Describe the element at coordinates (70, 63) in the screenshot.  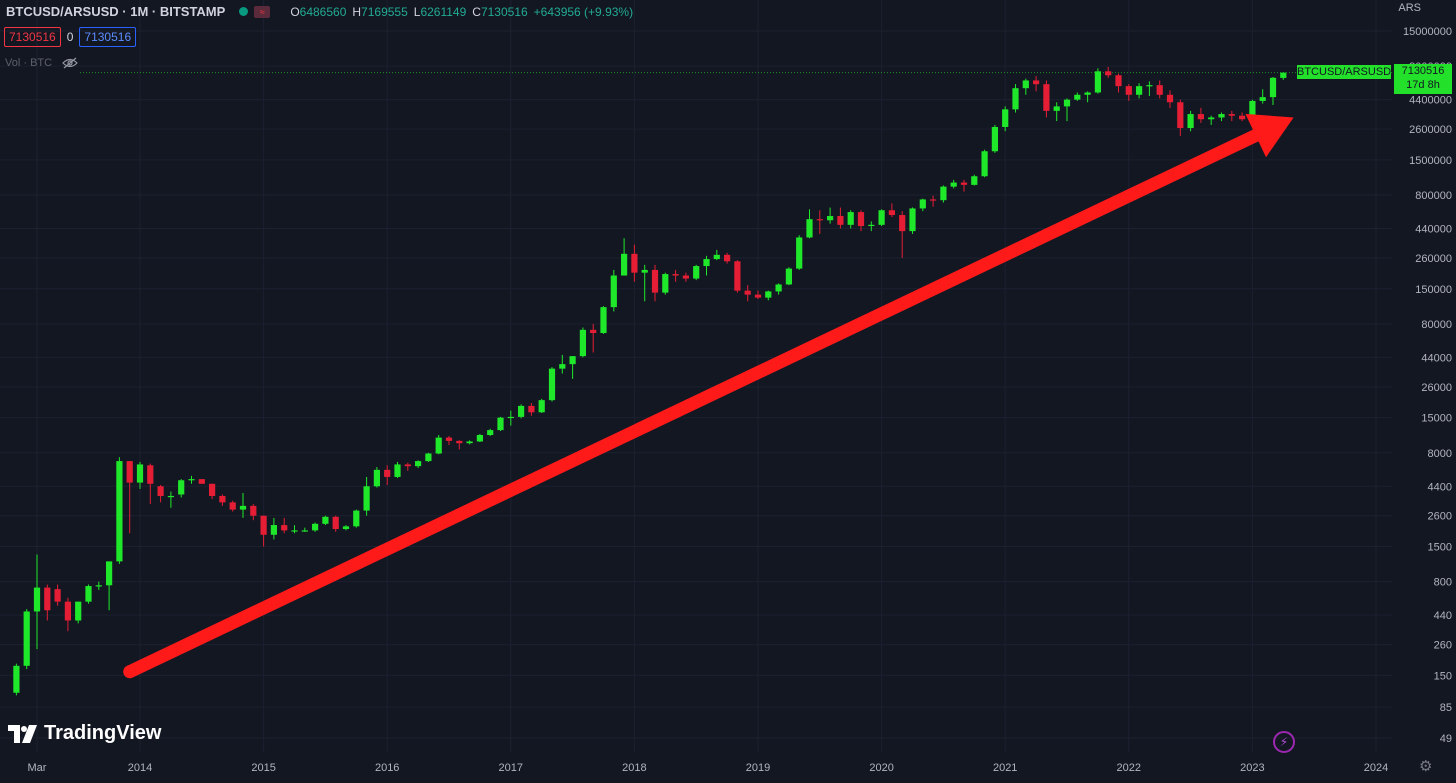
I see `eye-hidden-icon` at that location.